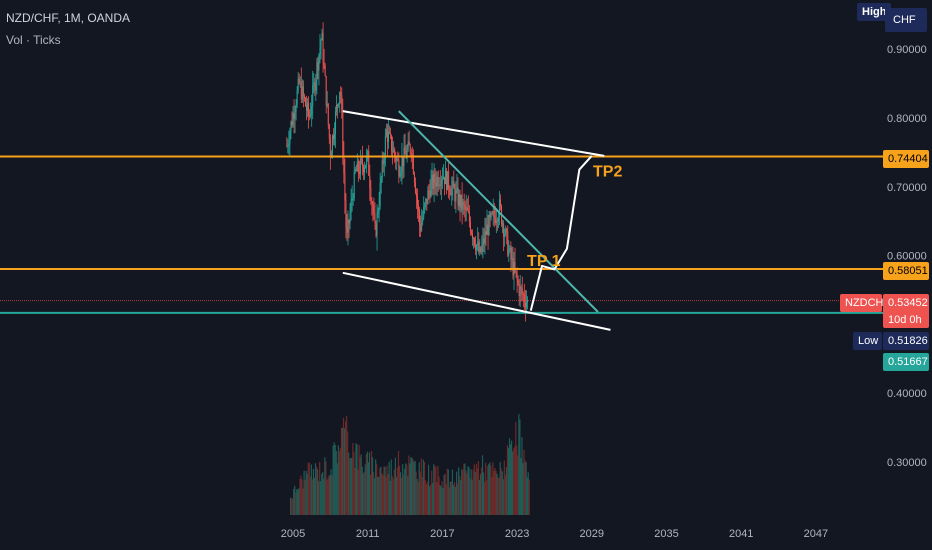 The image size is (932, 550). Describe the element at coordinates (68, 18) in the screenshot. I see `chart-title: NZD/CHF, 1M, OANDA` at that location.